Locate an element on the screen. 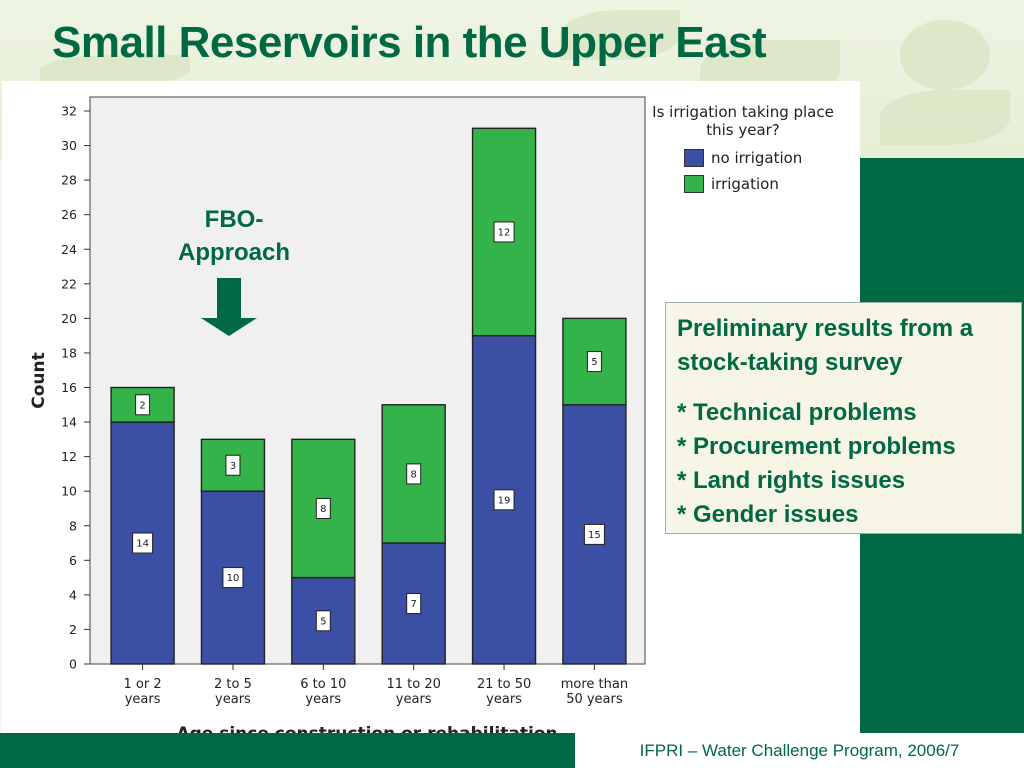 Image resolution: width=1024 pixels, height=768 pixels. x-axis-label: Age since construction or rehabilitation is located at coordinates (366, 728).